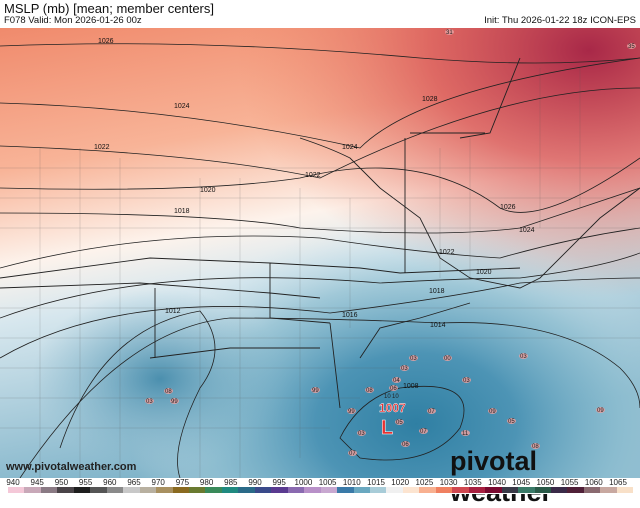  Describe the element at coordinates (521, 482) in the screenshot. I see `colorbar-tick-label: 1045` at that location.